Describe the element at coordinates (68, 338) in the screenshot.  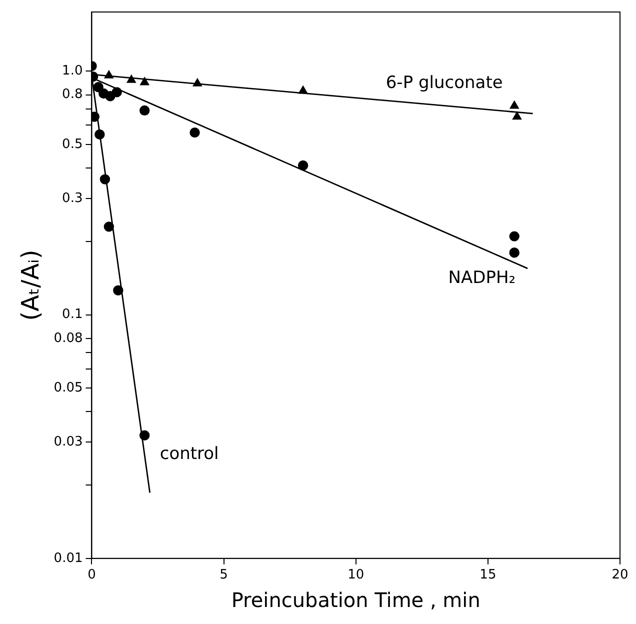
I see `y-tick-label: 0.08` at that location.